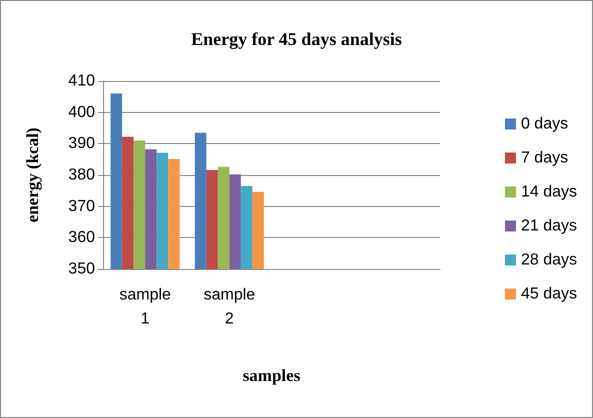  What do you see at coordinates (549, 260) in the screenshot?
I see `legend-label: 28 days` at bounding box center [549, 260].